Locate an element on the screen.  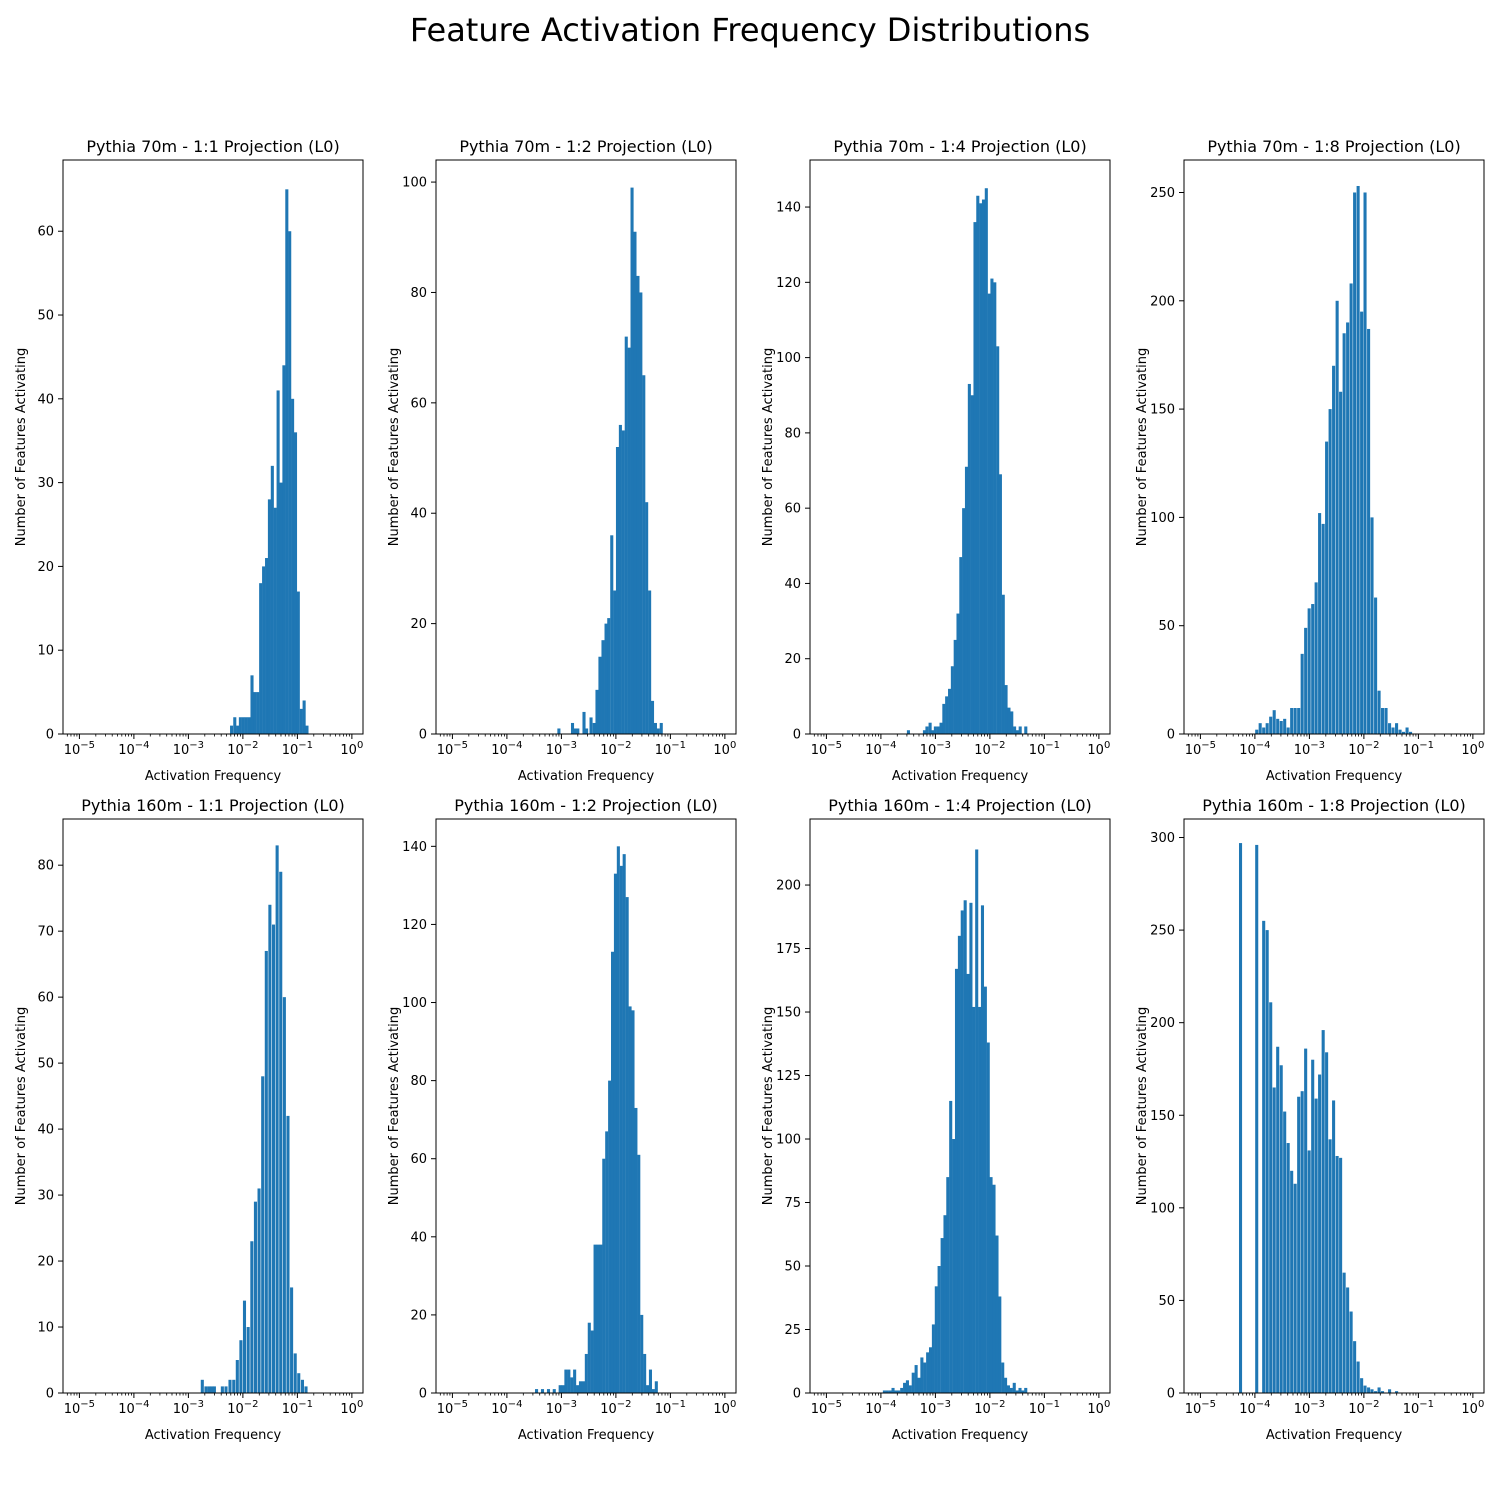
x-tick-label: 10⁻⁵ is located at coordinates (452, 749).